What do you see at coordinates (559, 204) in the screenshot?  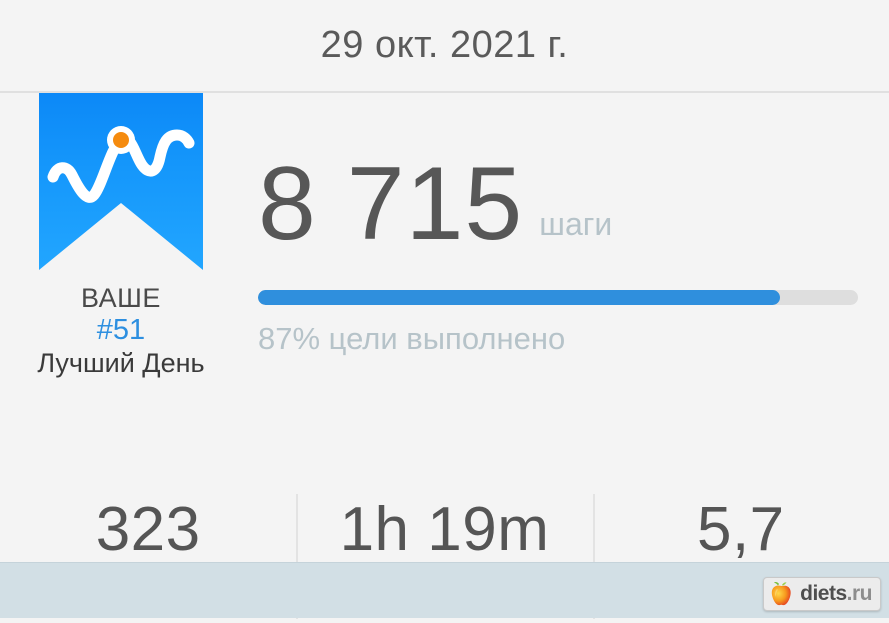 I see `steps-row: 8 715 шаги` at bounding box center [559, 204].